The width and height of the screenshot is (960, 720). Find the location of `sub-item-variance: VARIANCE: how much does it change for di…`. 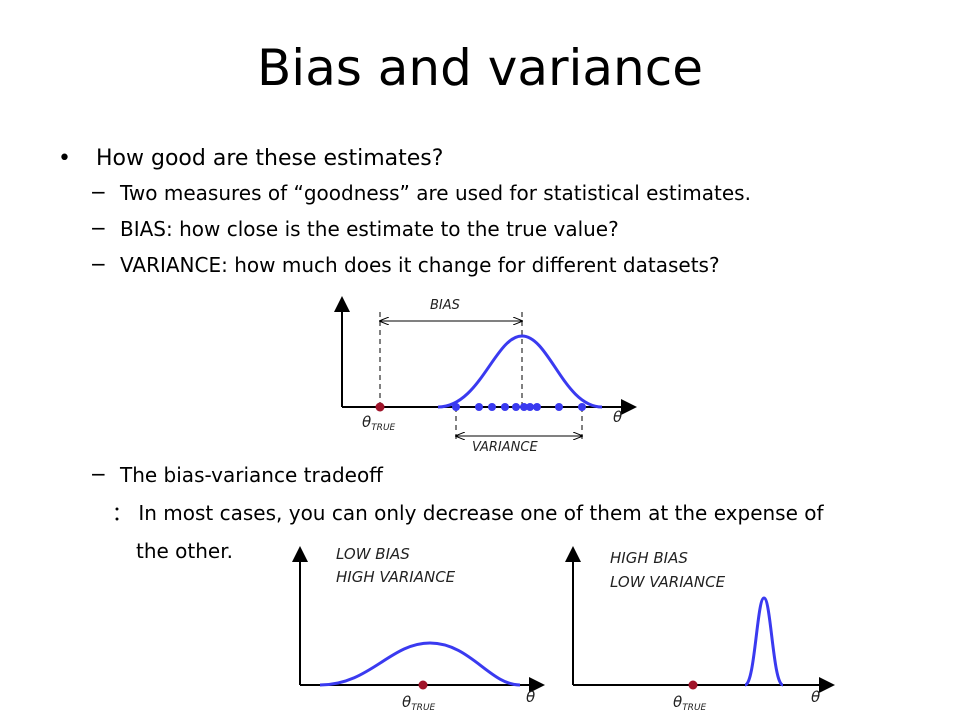

sub-item-variance: VARIANCE: how much does it change for di… is located at coordinates (420, 265).